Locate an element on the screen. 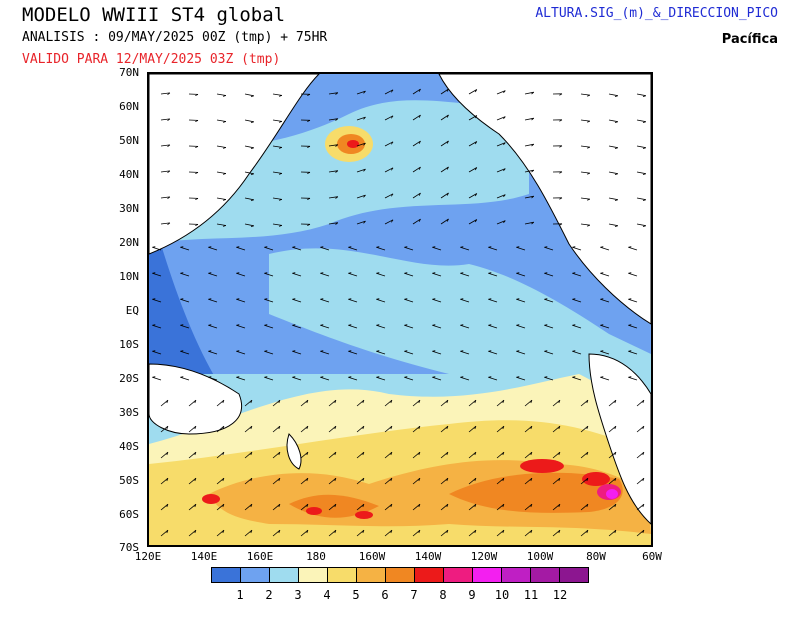 Image resolution: width=800 pixels, height=618 pixels. land-australia is located at coordinates (195, 399).